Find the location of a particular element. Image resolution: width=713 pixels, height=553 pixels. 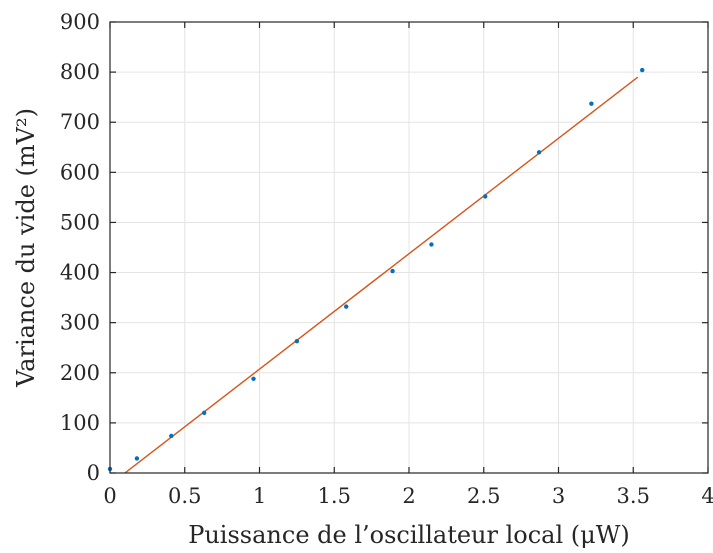

y-tick-label: 400 is located at coordinates (80, 273).